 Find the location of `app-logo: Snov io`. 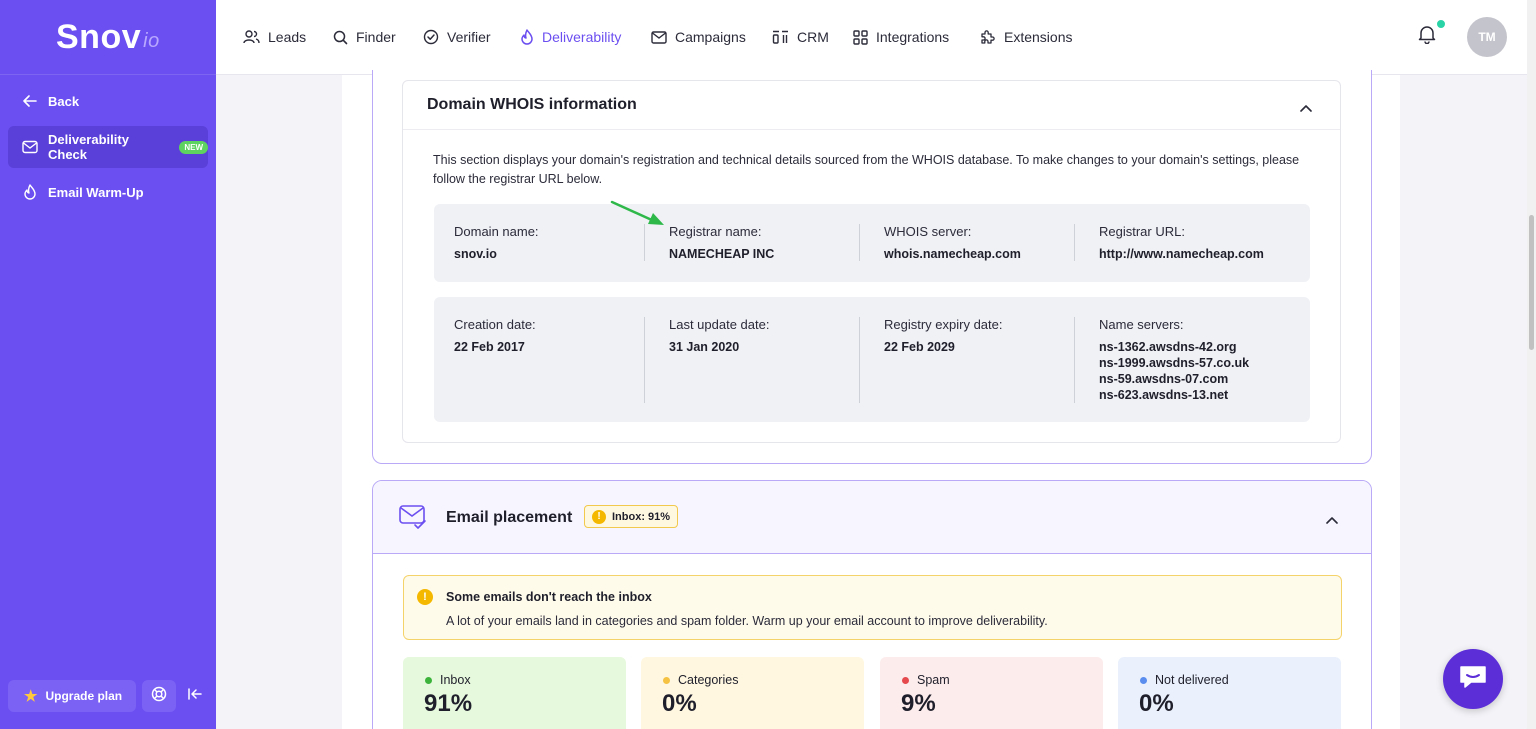

app-logo: Snov io is located at coordinates (108, 37).